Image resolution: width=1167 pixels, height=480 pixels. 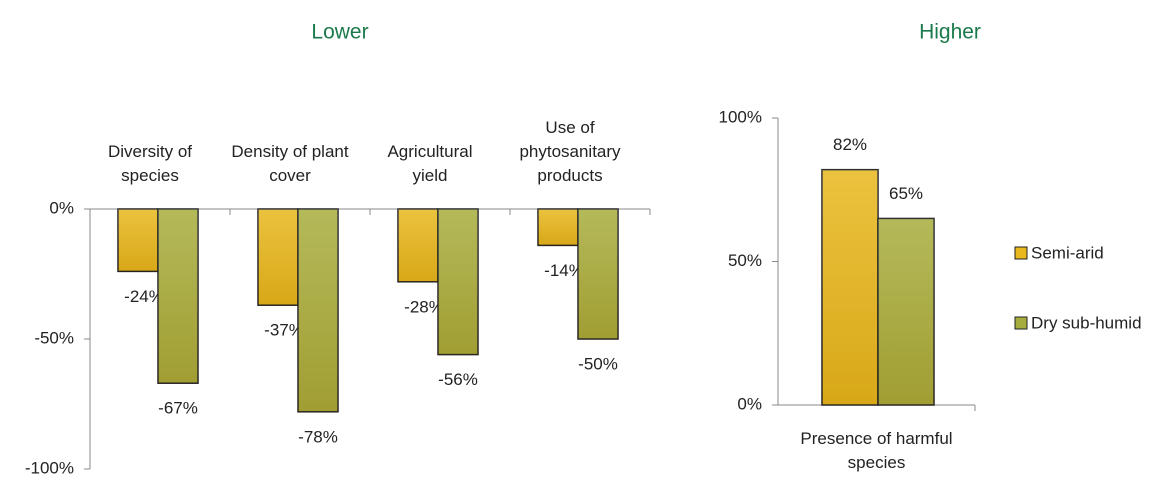 I want to click on y-tick-label: 50%, so click(x=745, y=260).